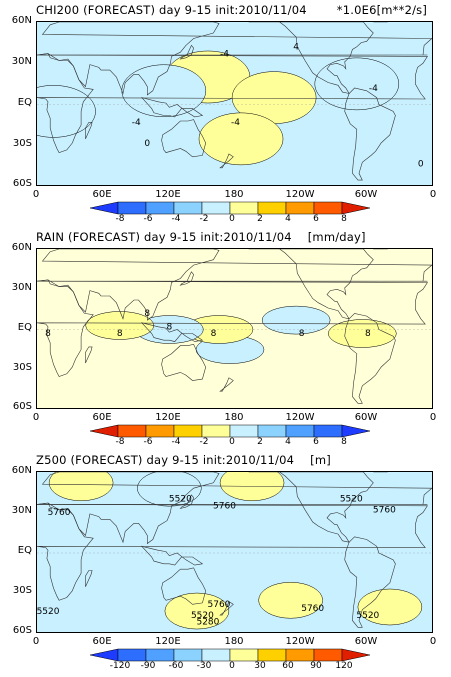 Image resolution: width=451 pixels, height=677 pixels. What do you see at coordinates (278, 106) in the screenshot?
I see `contour-label-layer: 0 4 -4 -4 -4 -4 0` at bounding box center [278, 106].